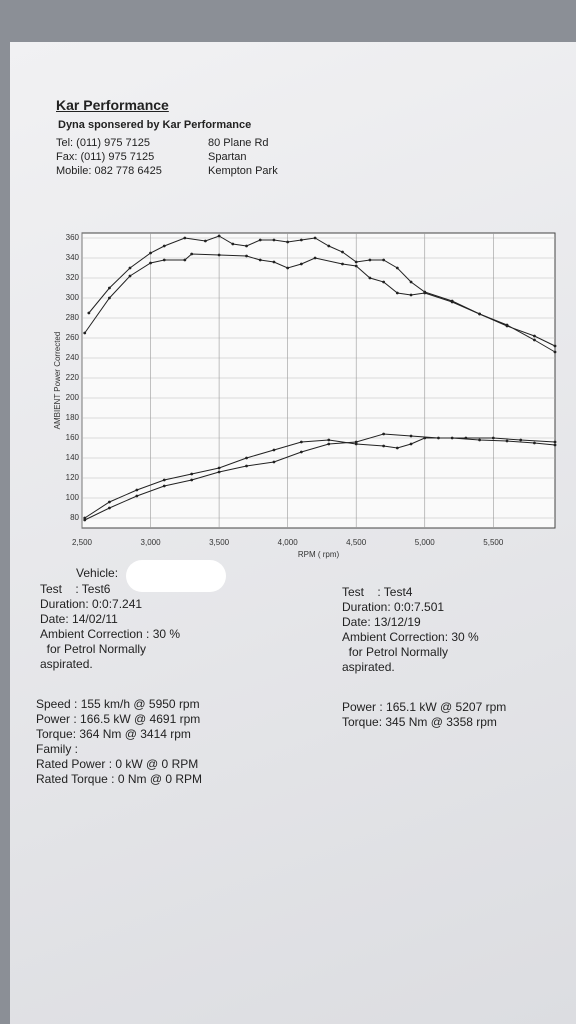 The height and width of the screenshot is (1024, 576). Describe the element at coordinates (112, 105) in the screenshot. I see `company: Kar Performance` at that location.